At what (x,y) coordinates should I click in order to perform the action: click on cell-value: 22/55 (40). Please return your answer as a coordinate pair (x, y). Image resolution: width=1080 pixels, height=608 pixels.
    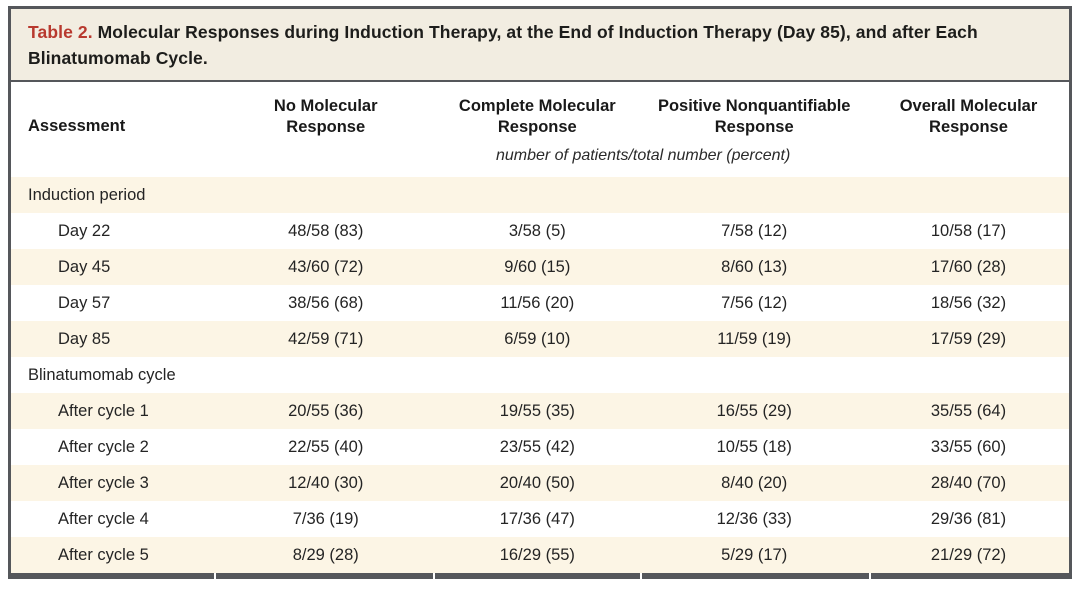
    Looking at the image, I should click on (326, 446).